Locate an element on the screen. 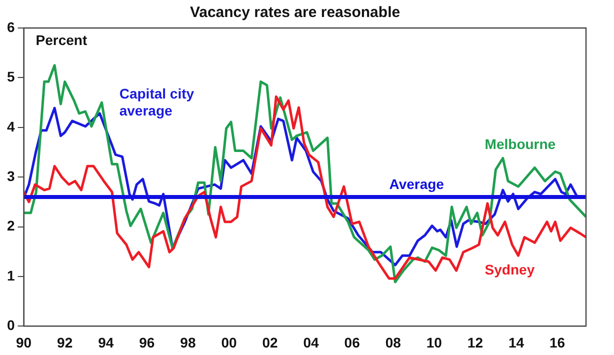 This screenshot has width=614, height=355. y-axis-title: Percent is located at coordinates (62, 40).